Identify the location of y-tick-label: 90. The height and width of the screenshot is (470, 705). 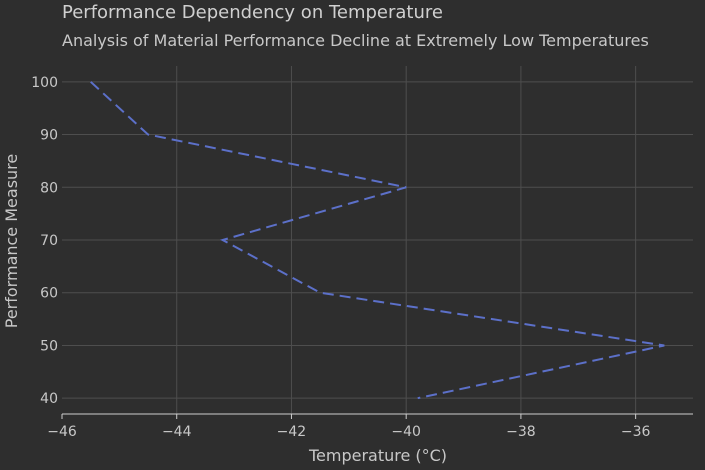
(49, 136).